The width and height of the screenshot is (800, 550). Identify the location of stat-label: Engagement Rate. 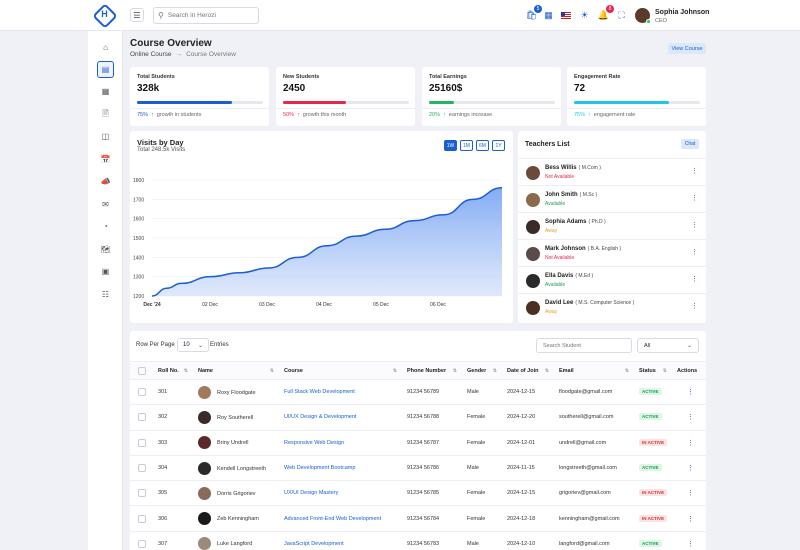
(597, 77).